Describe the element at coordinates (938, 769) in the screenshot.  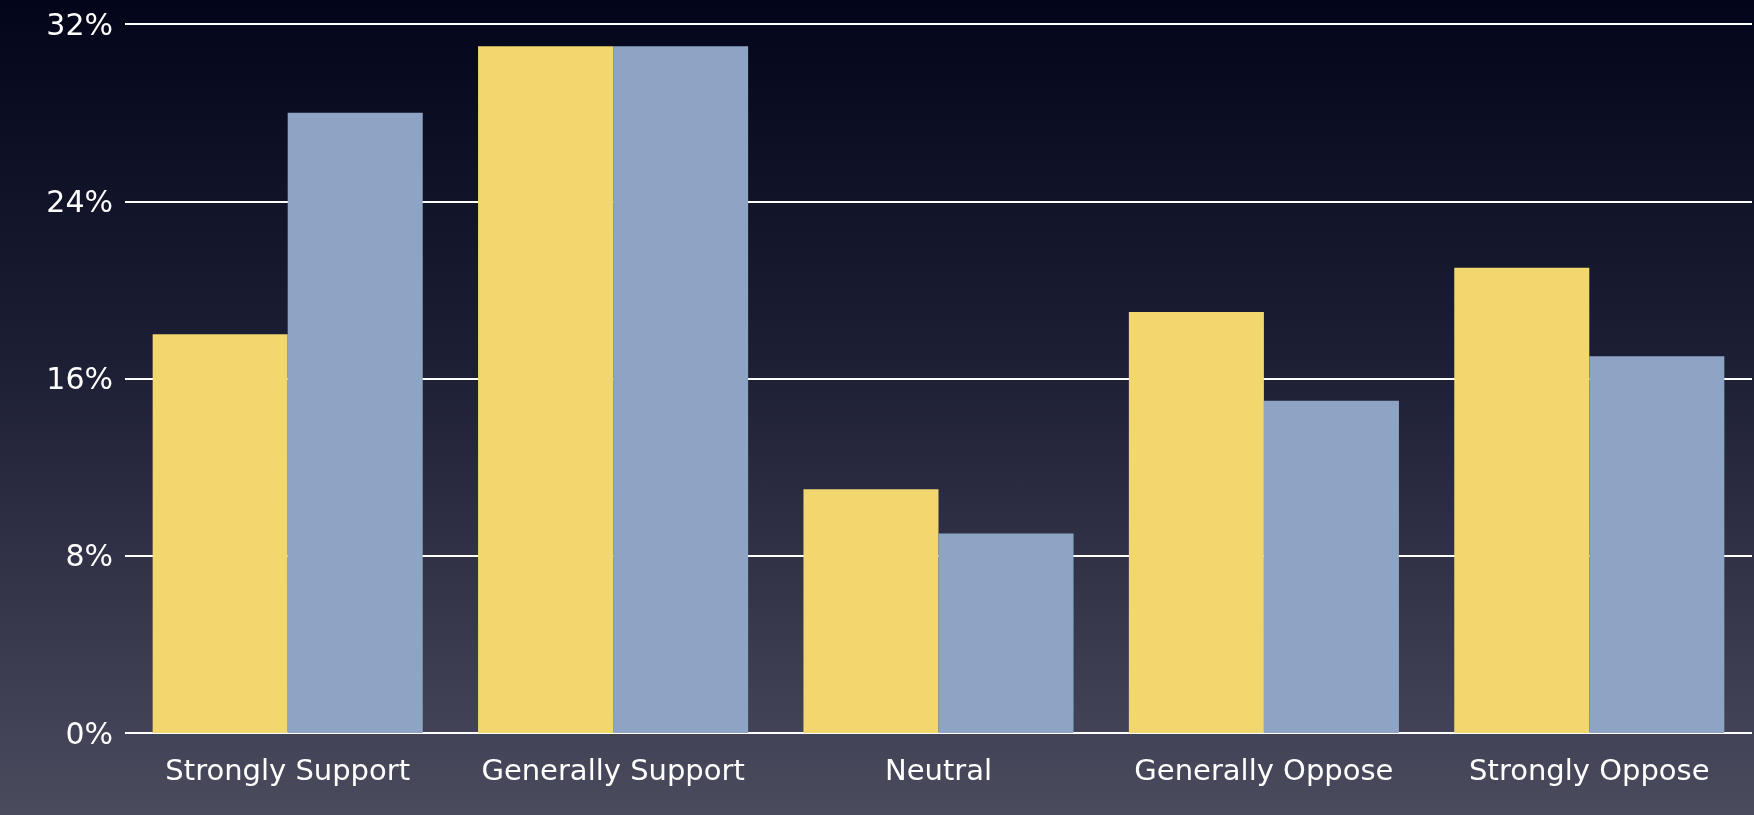
I see `x-tick-label: Neutral` at that location.